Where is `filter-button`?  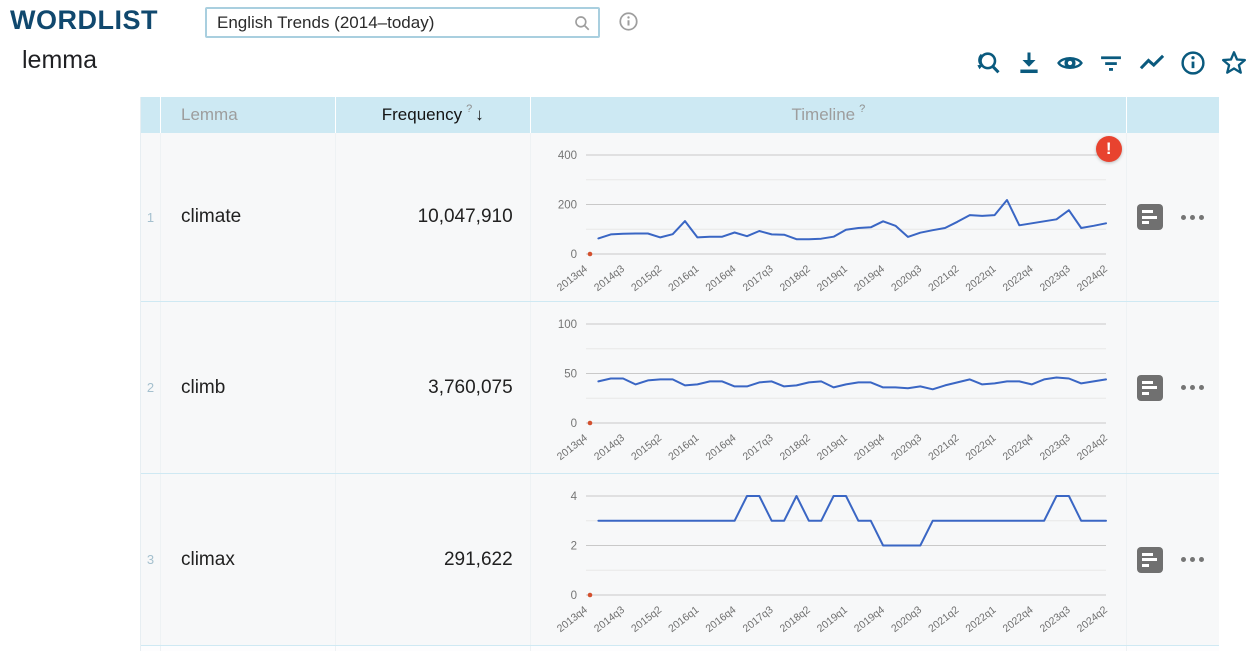
filter-button is located at coordinates (1111, 64).